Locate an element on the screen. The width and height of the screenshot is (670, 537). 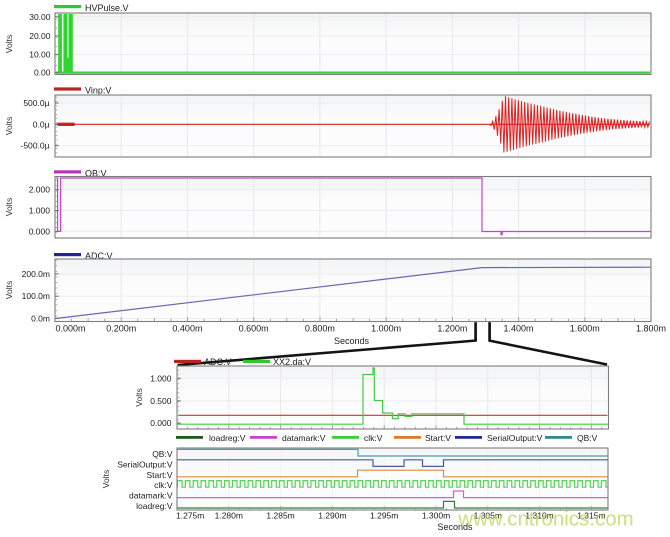
svg-text: 1.400m is located at coordinates (519, 329).